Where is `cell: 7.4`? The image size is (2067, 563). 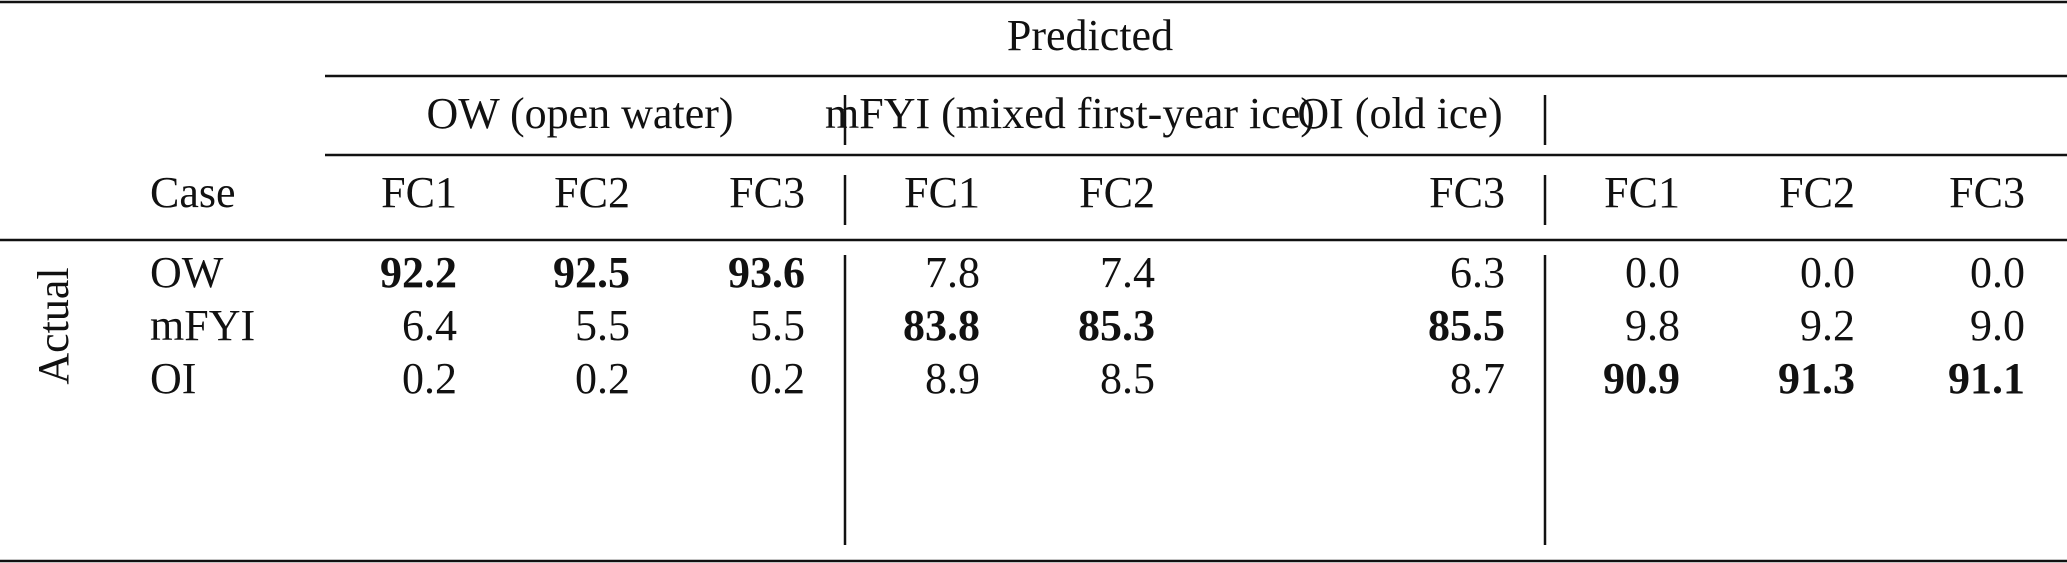
cell: 7.4 is located at coordinates (1127, 272).